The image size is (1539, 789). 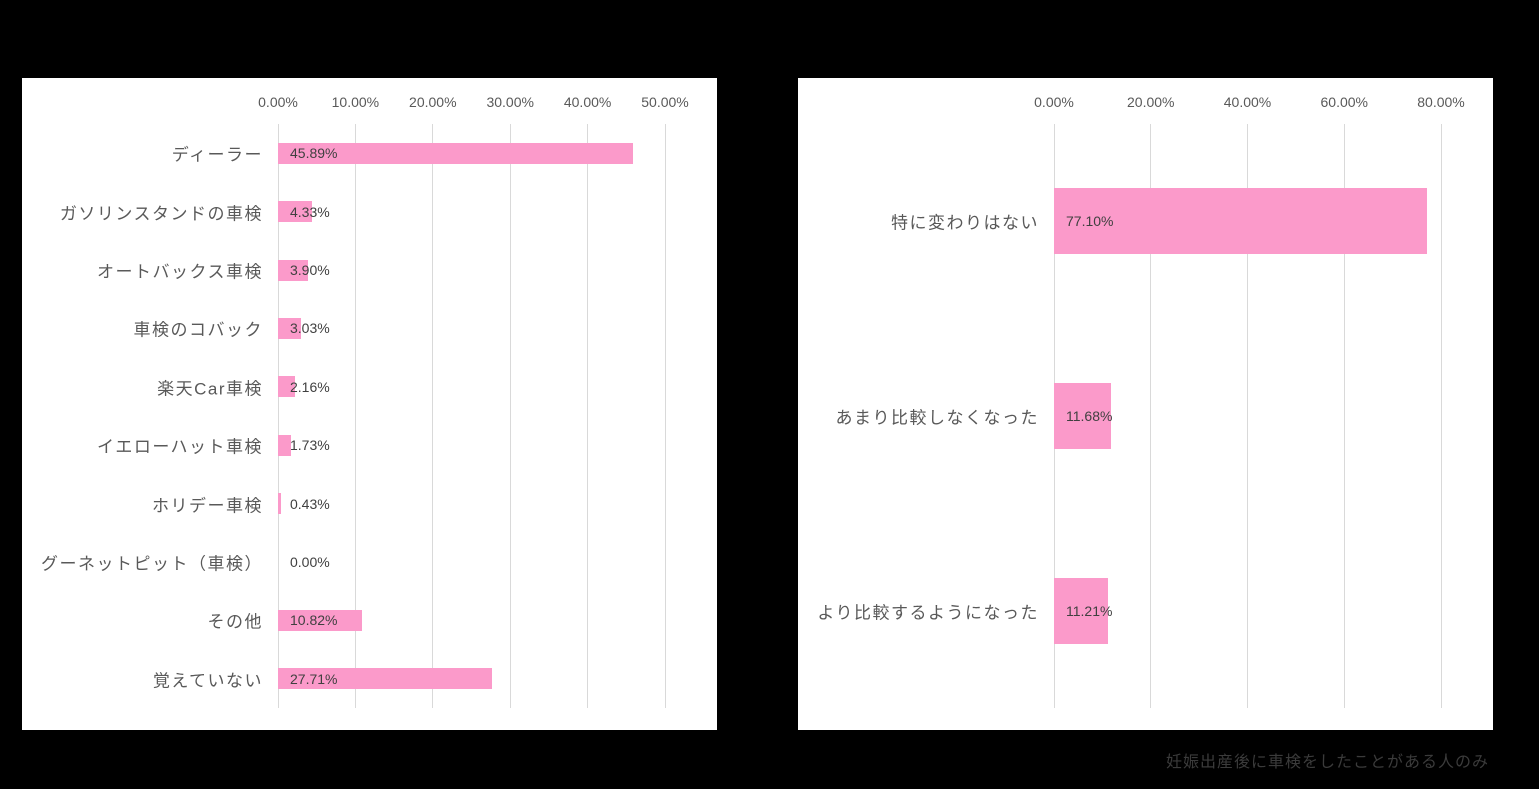 What do you see at coordinates (235, 622) in the screenshot?
I see `category-label: その他` at bounding box center [235, 622].